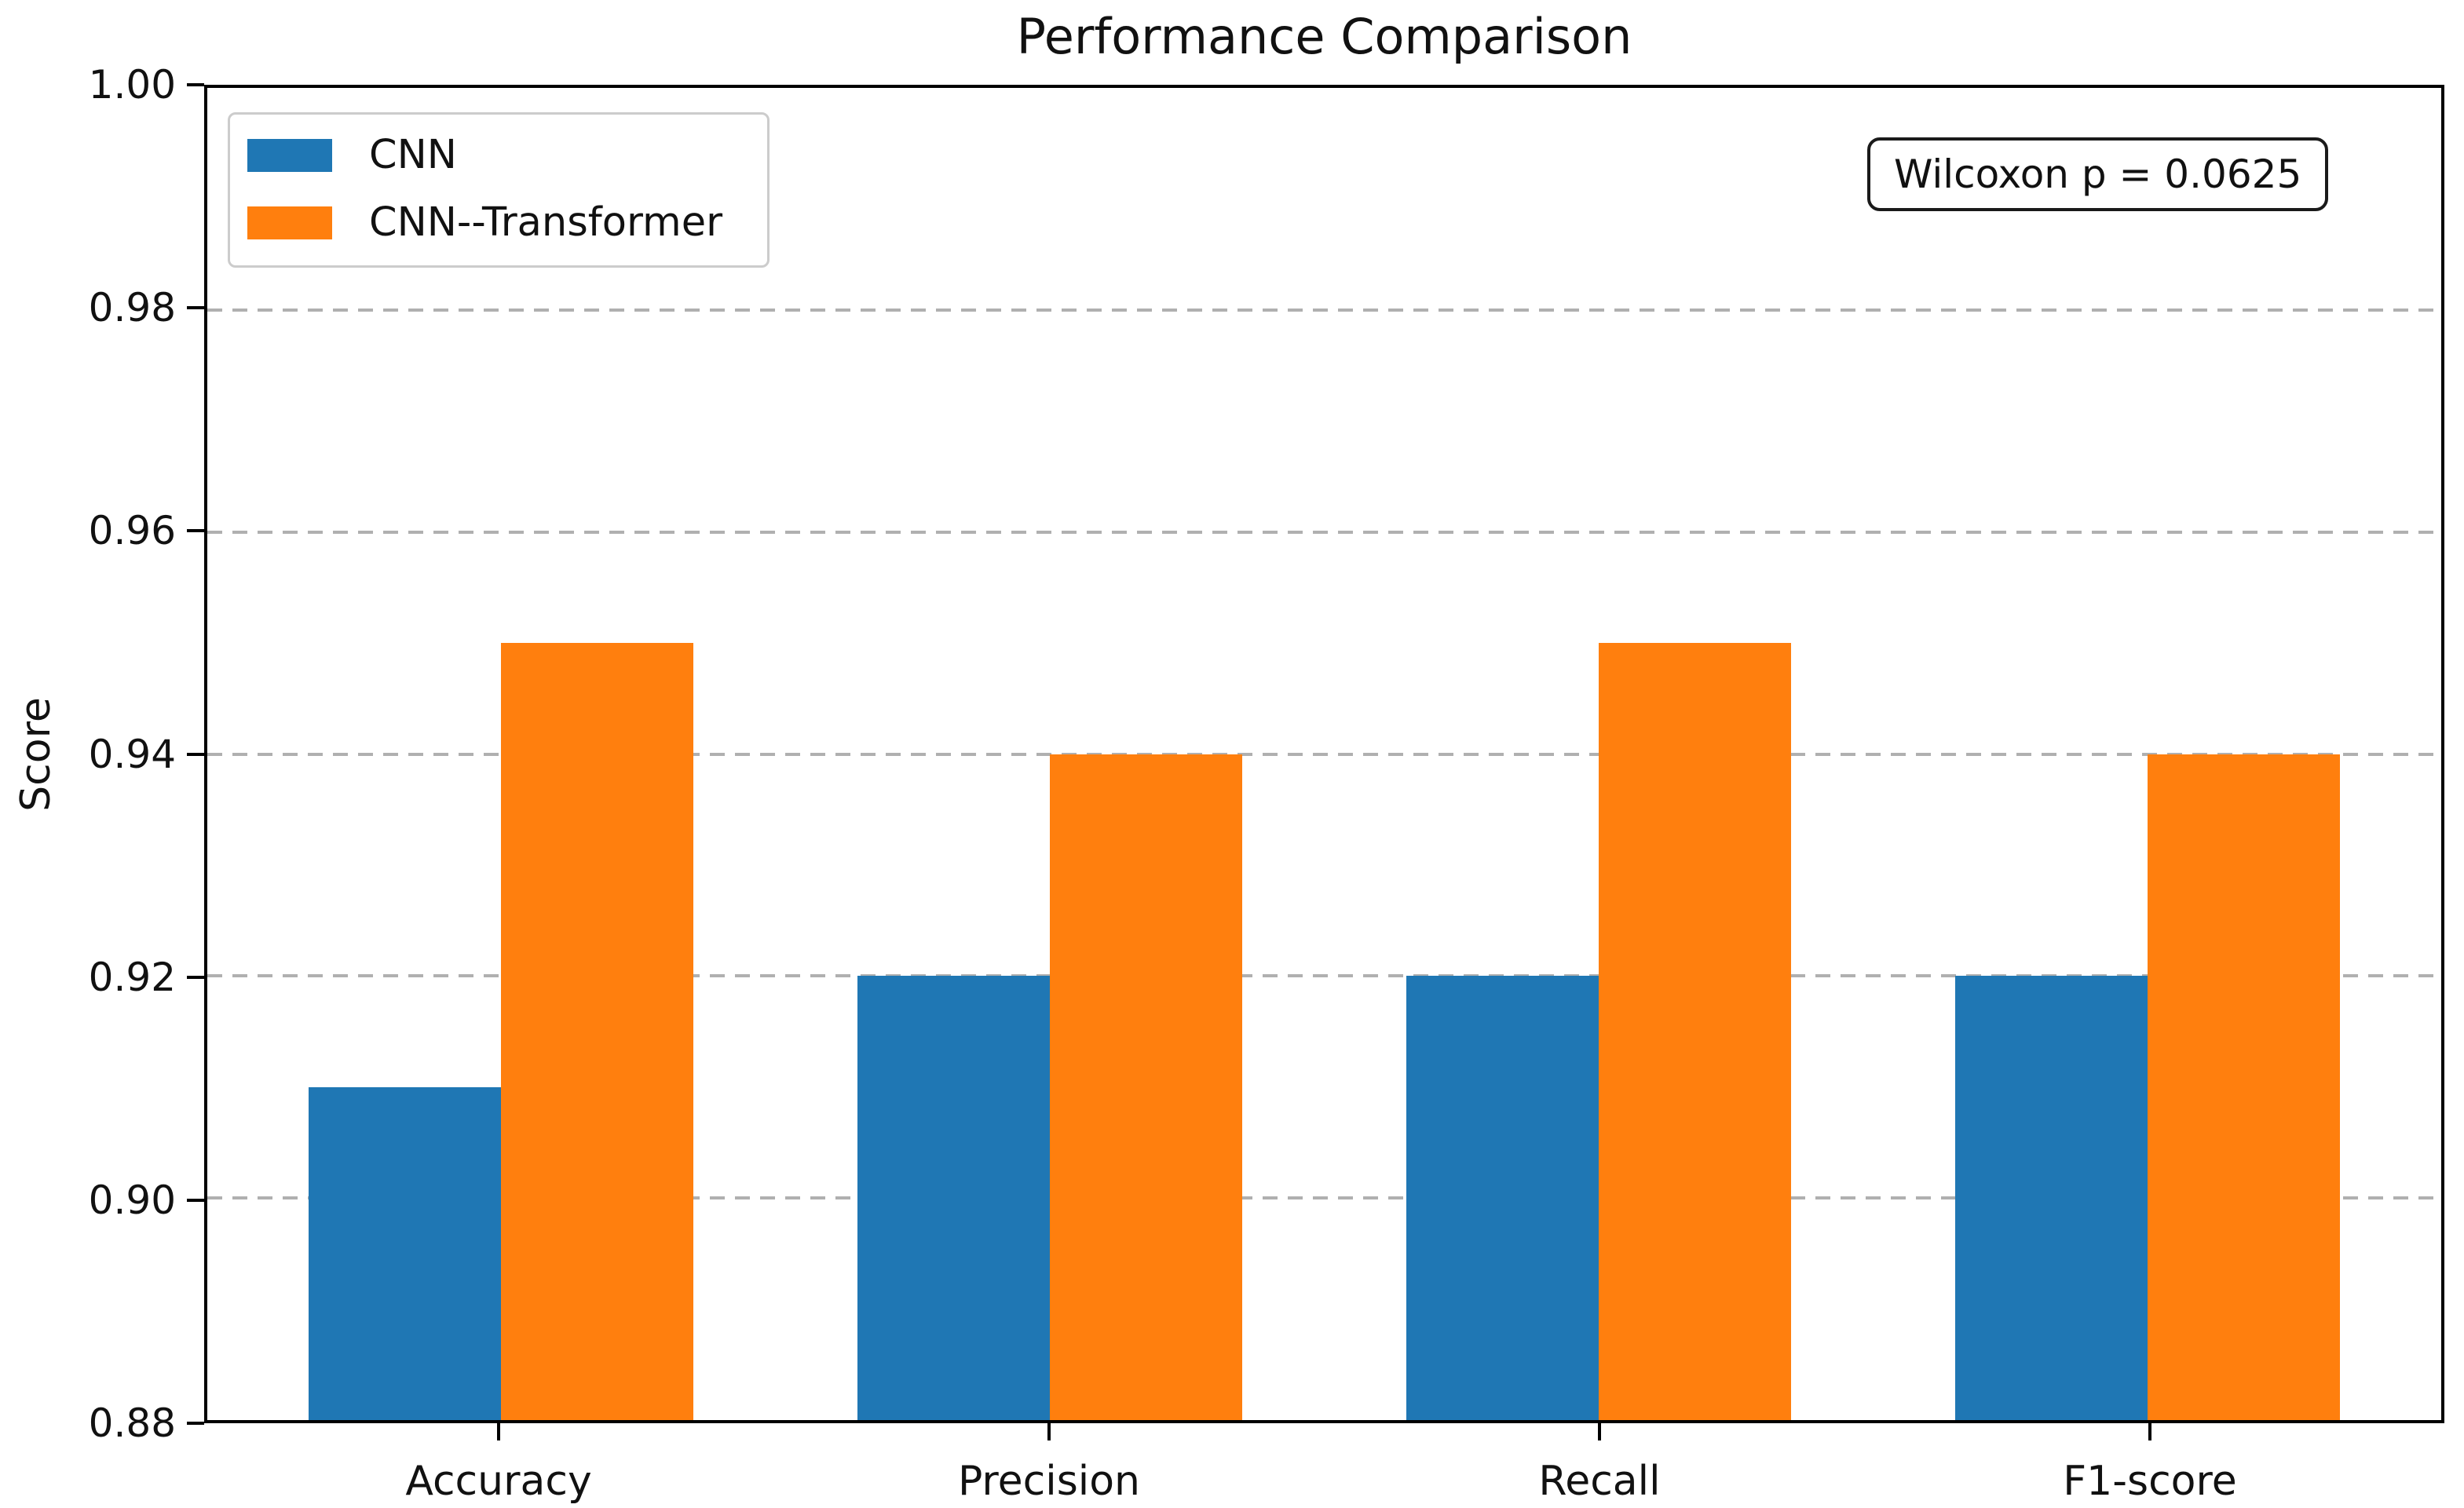 The image size is (2464, 1508). Describe the element at coordinates (132, 531) in the screenshot. I see `y-tick-label-0.96: 0.96` at that location.